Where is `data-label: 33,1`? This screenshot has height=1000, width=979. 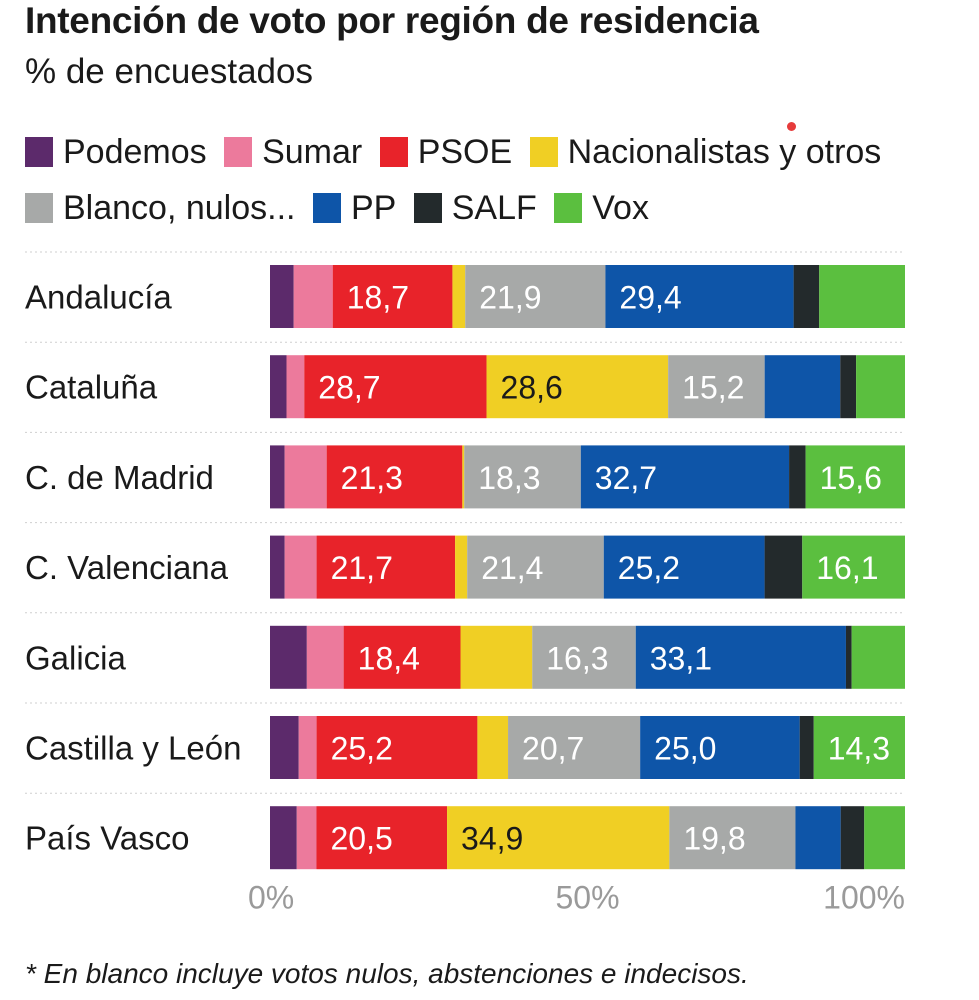
data-label: 33,1 is located at coordinates (681, 658).